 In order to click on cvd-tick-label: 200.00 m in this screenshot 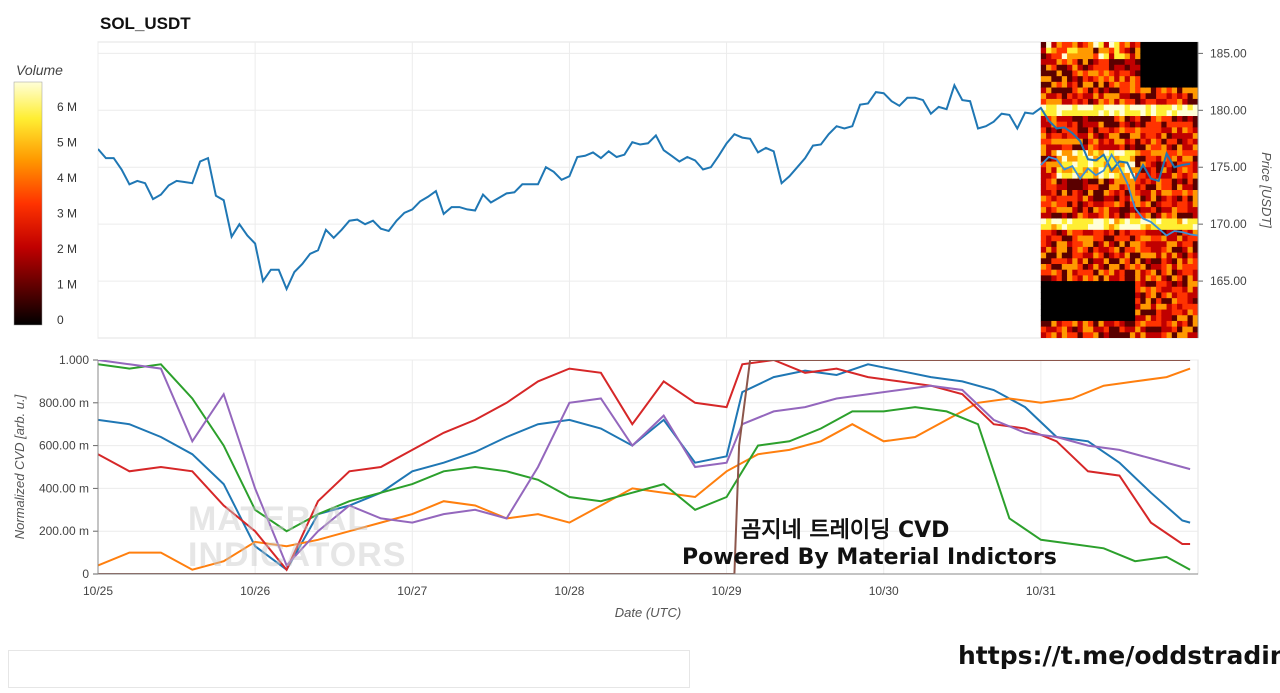, I will do `click(64, 531)`.